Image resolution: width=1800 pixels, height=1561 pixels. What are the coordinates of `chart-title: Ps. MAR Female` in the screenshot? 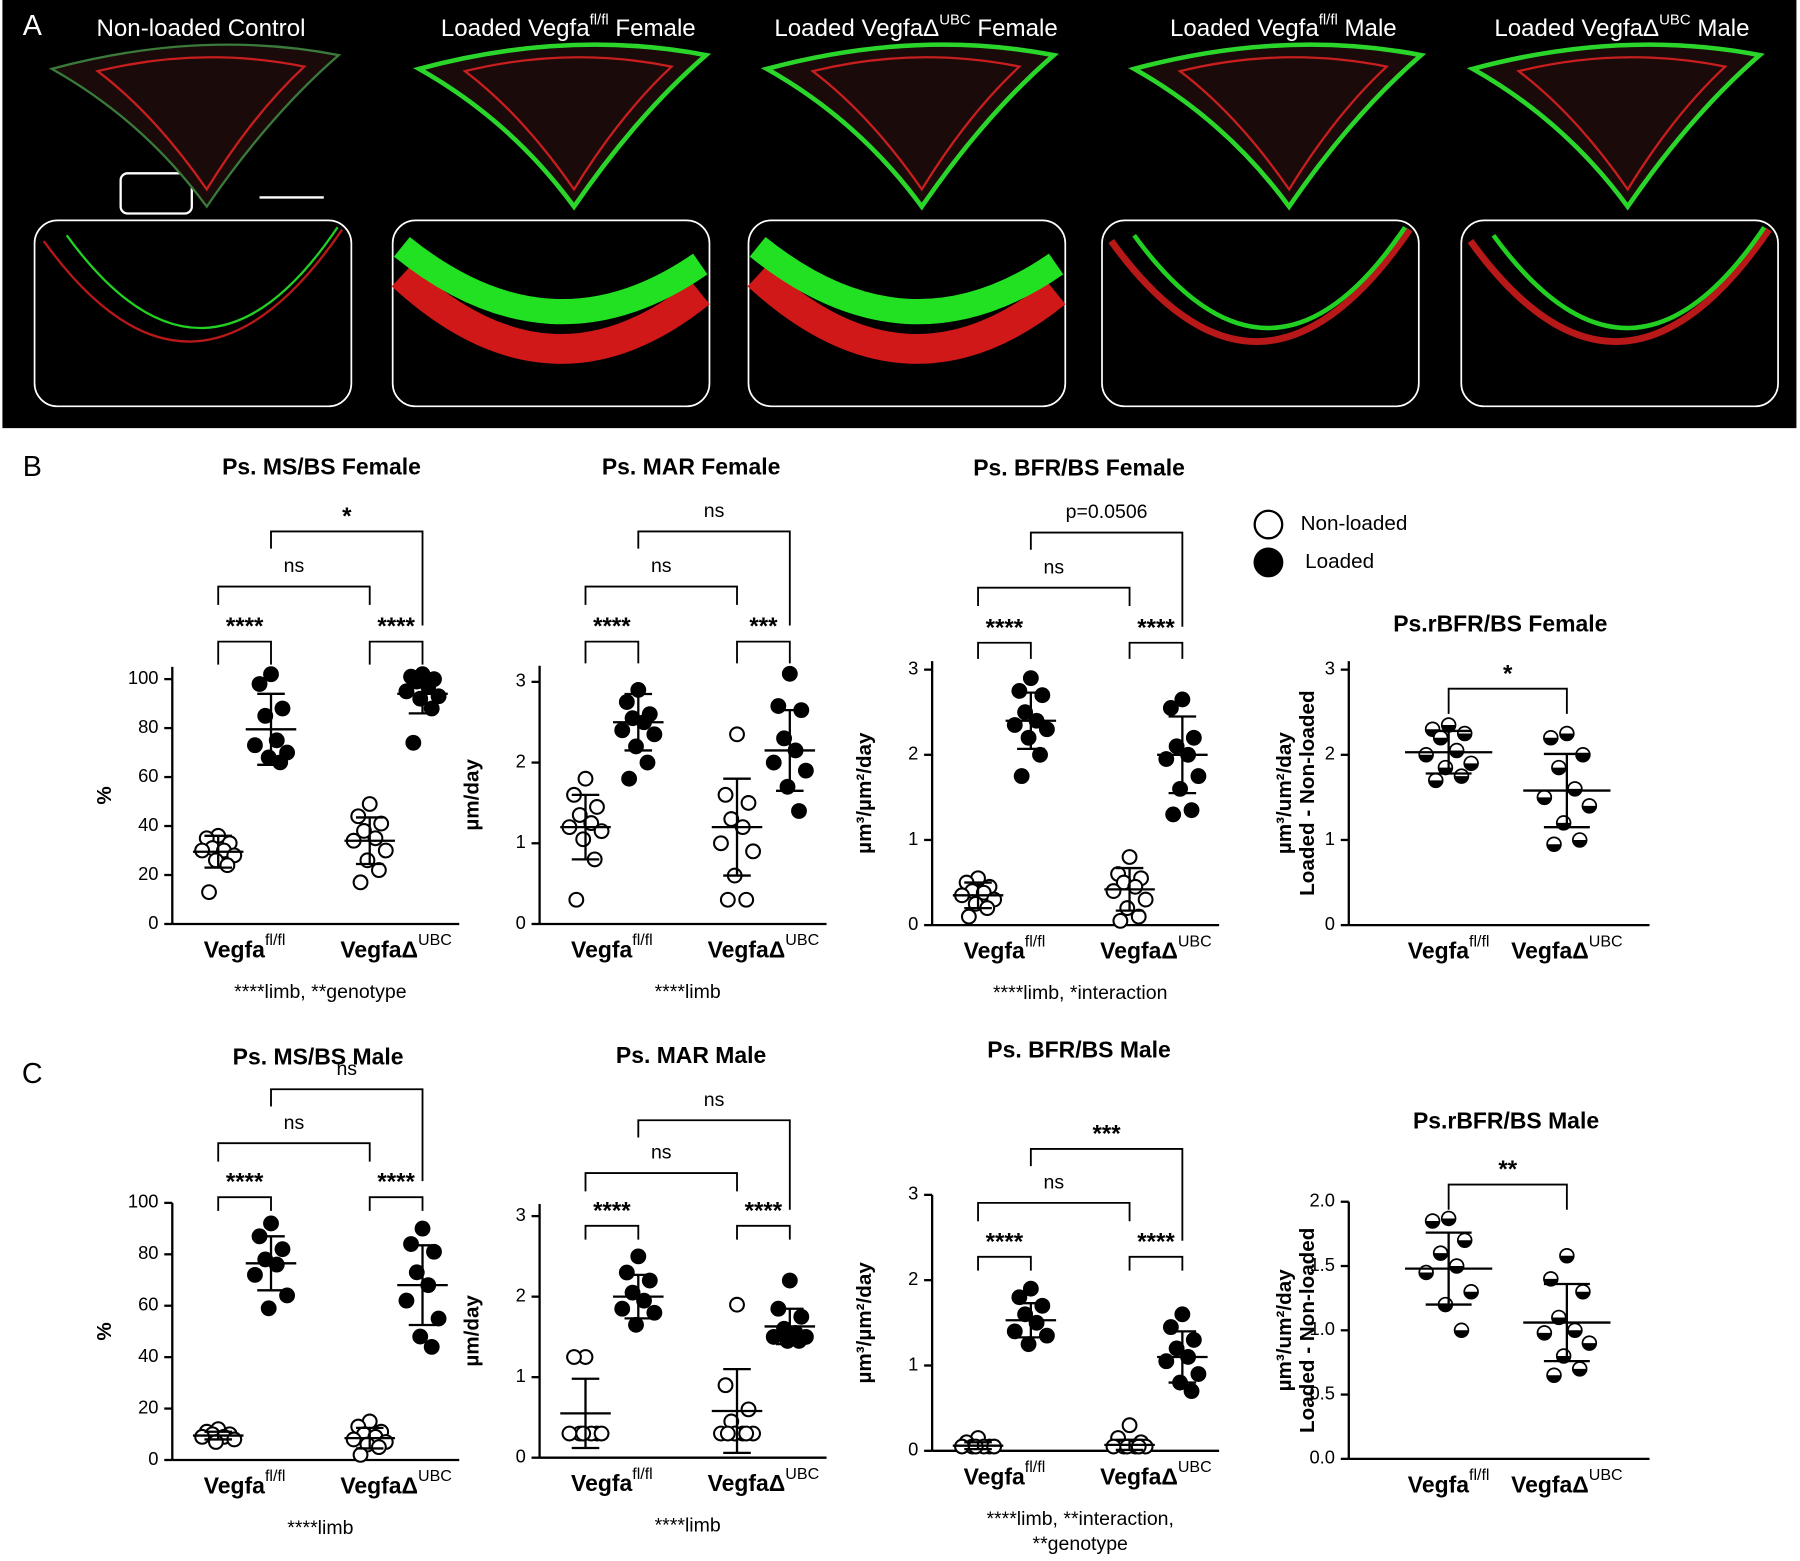 It's located at (691, 466).